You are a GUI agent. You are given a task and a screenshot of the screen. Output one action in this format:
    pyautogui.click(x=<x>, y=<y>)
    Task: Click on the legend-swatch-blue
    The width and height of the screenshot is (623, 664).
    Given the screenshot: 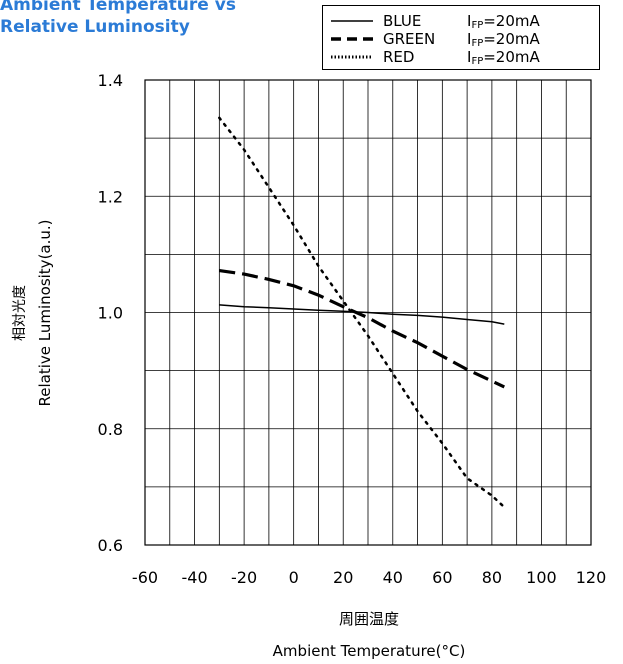 What is the action you would take?
    pyautogui.click(x=352, y=21)
    